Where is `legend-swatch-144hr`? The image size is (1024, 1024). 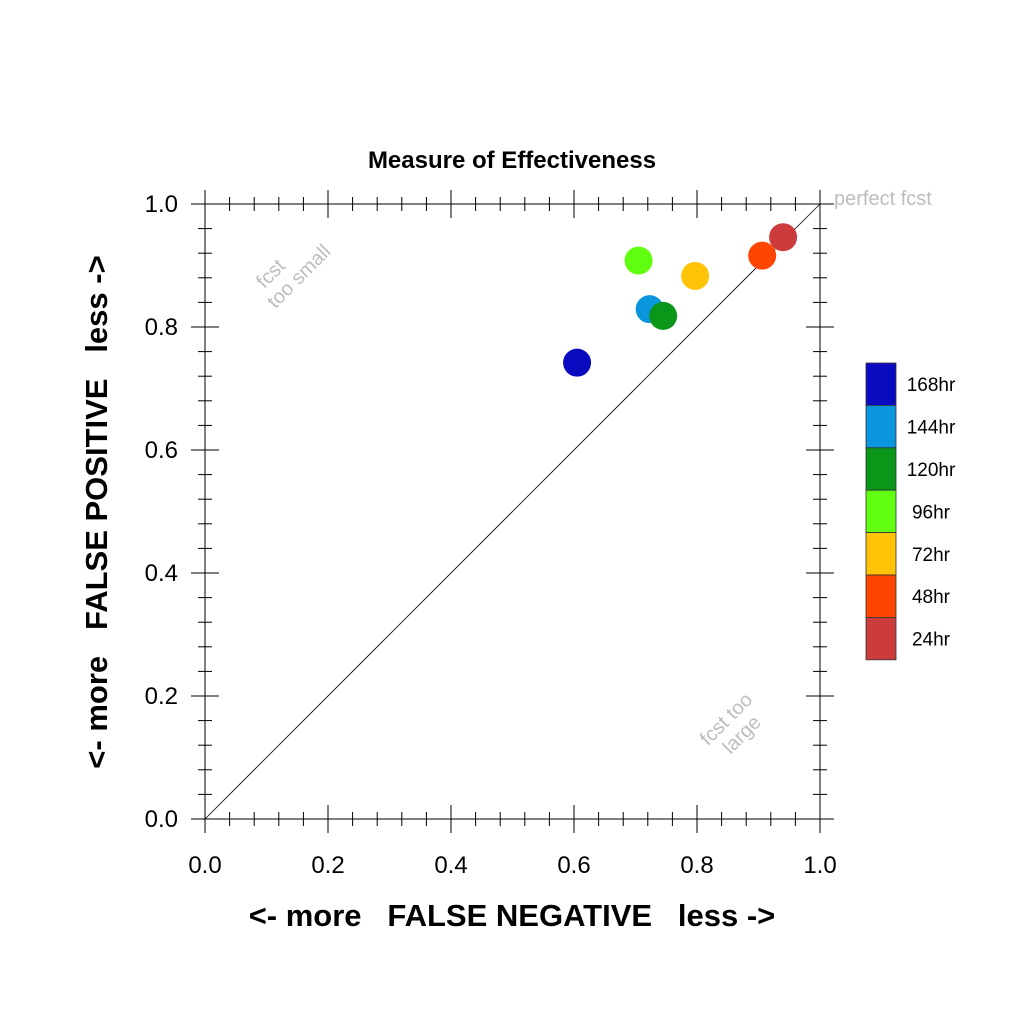 legend-swatch-144hr is located at coordinates (881, 426).